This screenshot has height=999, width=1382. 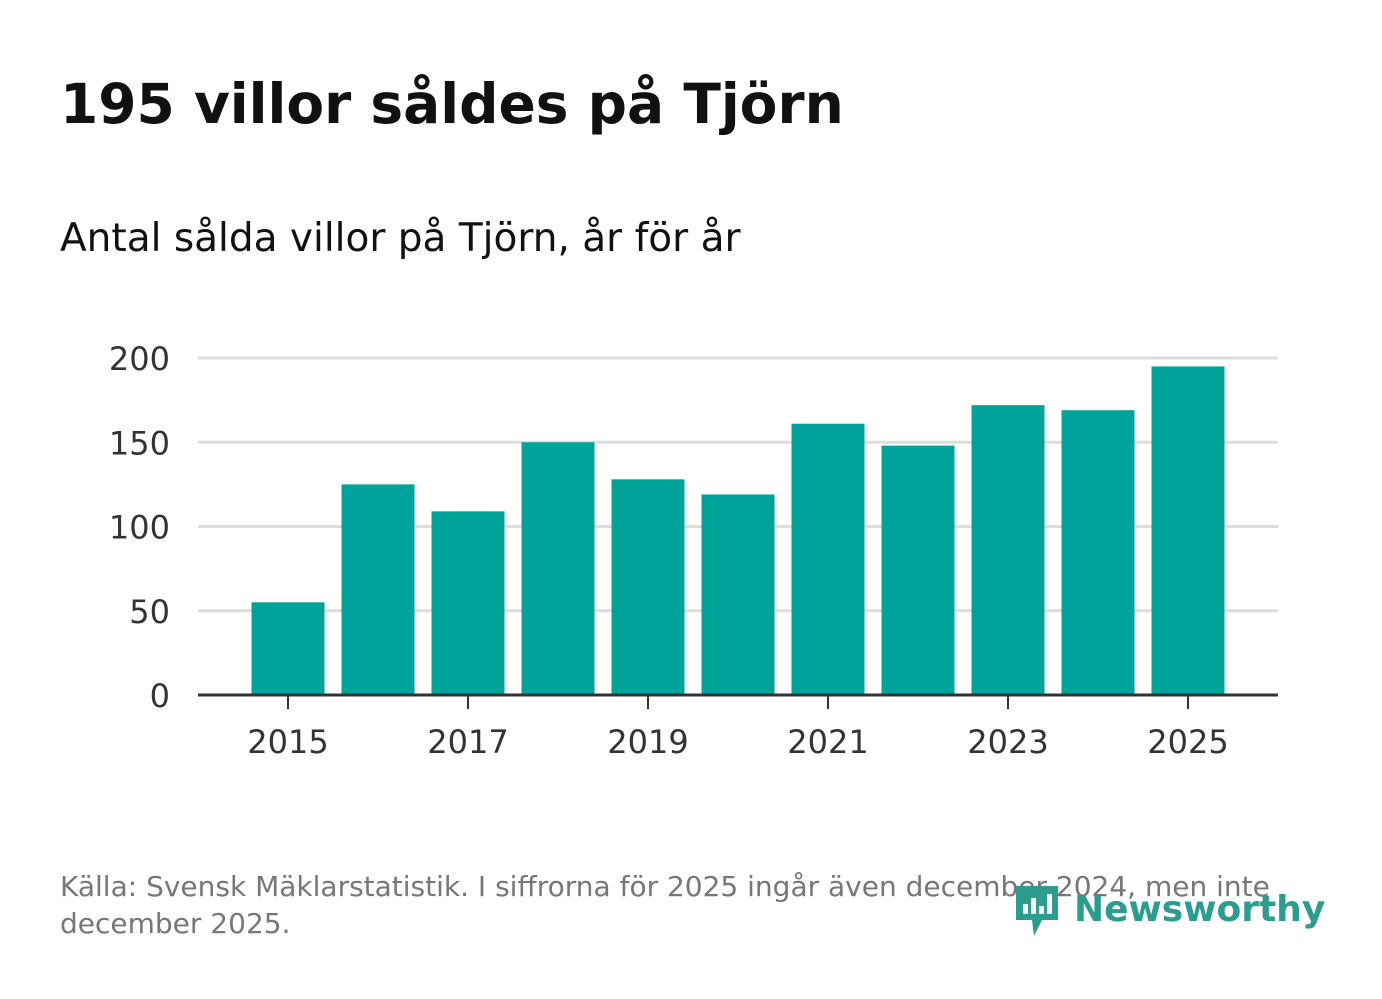 What do you see at coordinates (149, 612) in the screenshot?
I see `y-tick-label-50: 50` at bounding box center [149, 612].